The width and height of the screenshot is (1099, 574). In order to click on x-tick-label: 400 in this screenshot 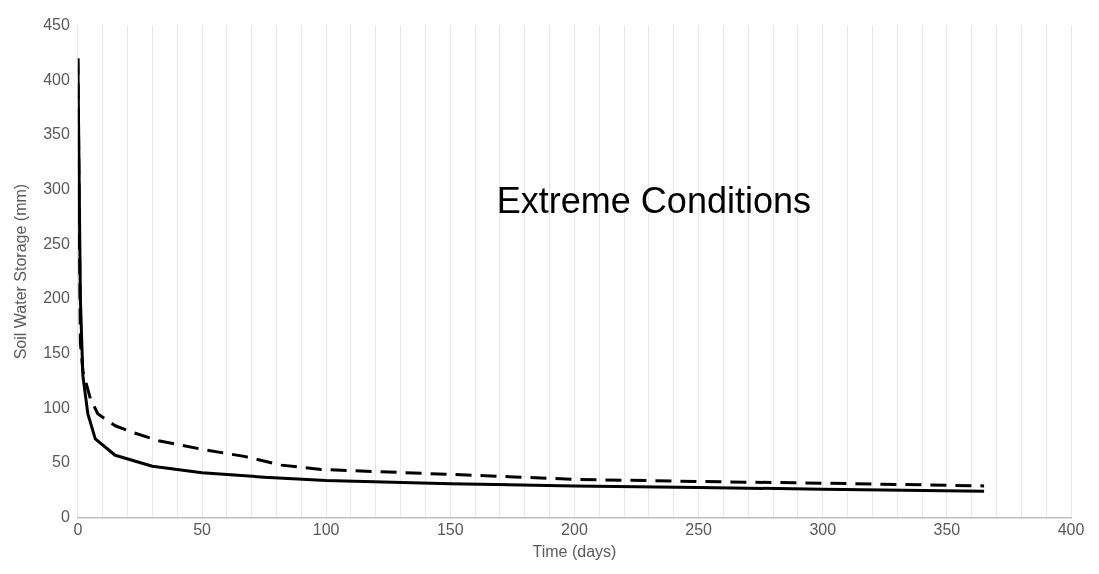, I will do `click(1071, 529)`.